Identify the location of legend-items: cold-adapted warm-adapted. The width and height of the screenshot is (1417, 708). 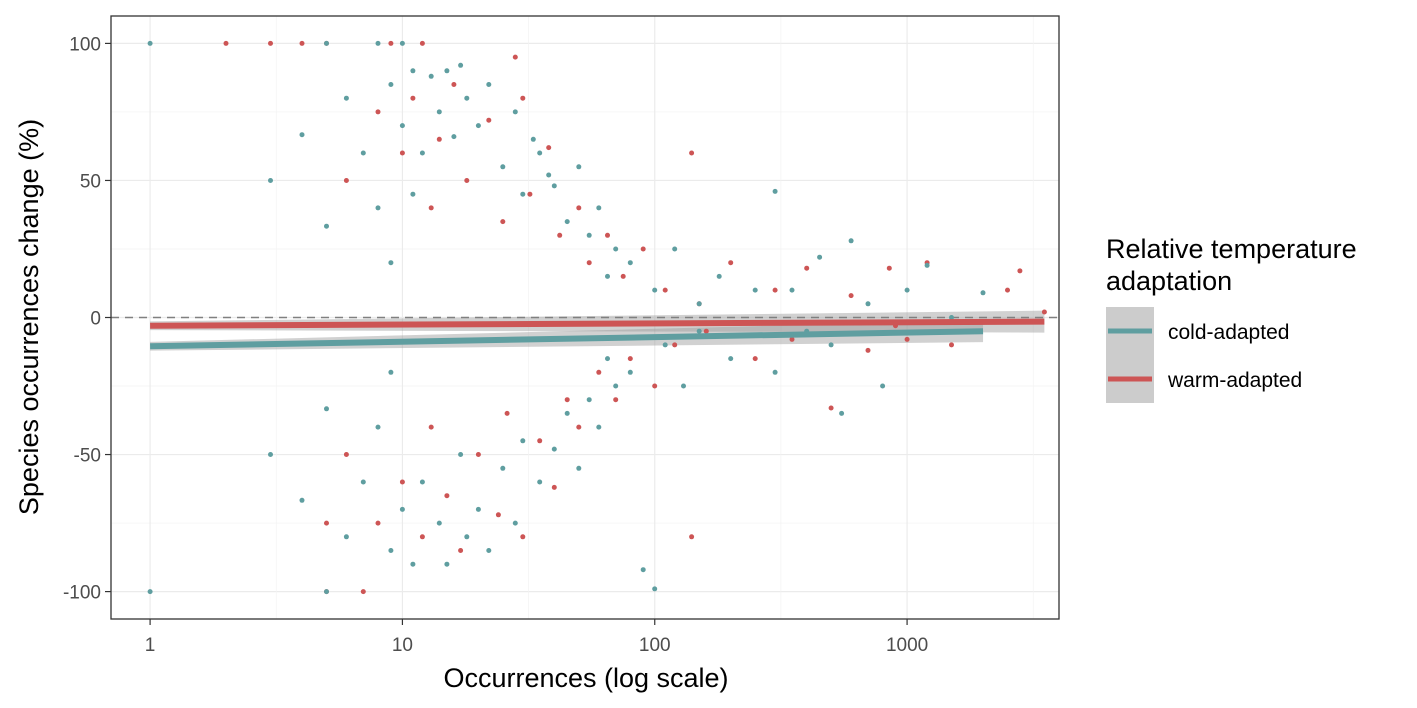
(1204, 355).